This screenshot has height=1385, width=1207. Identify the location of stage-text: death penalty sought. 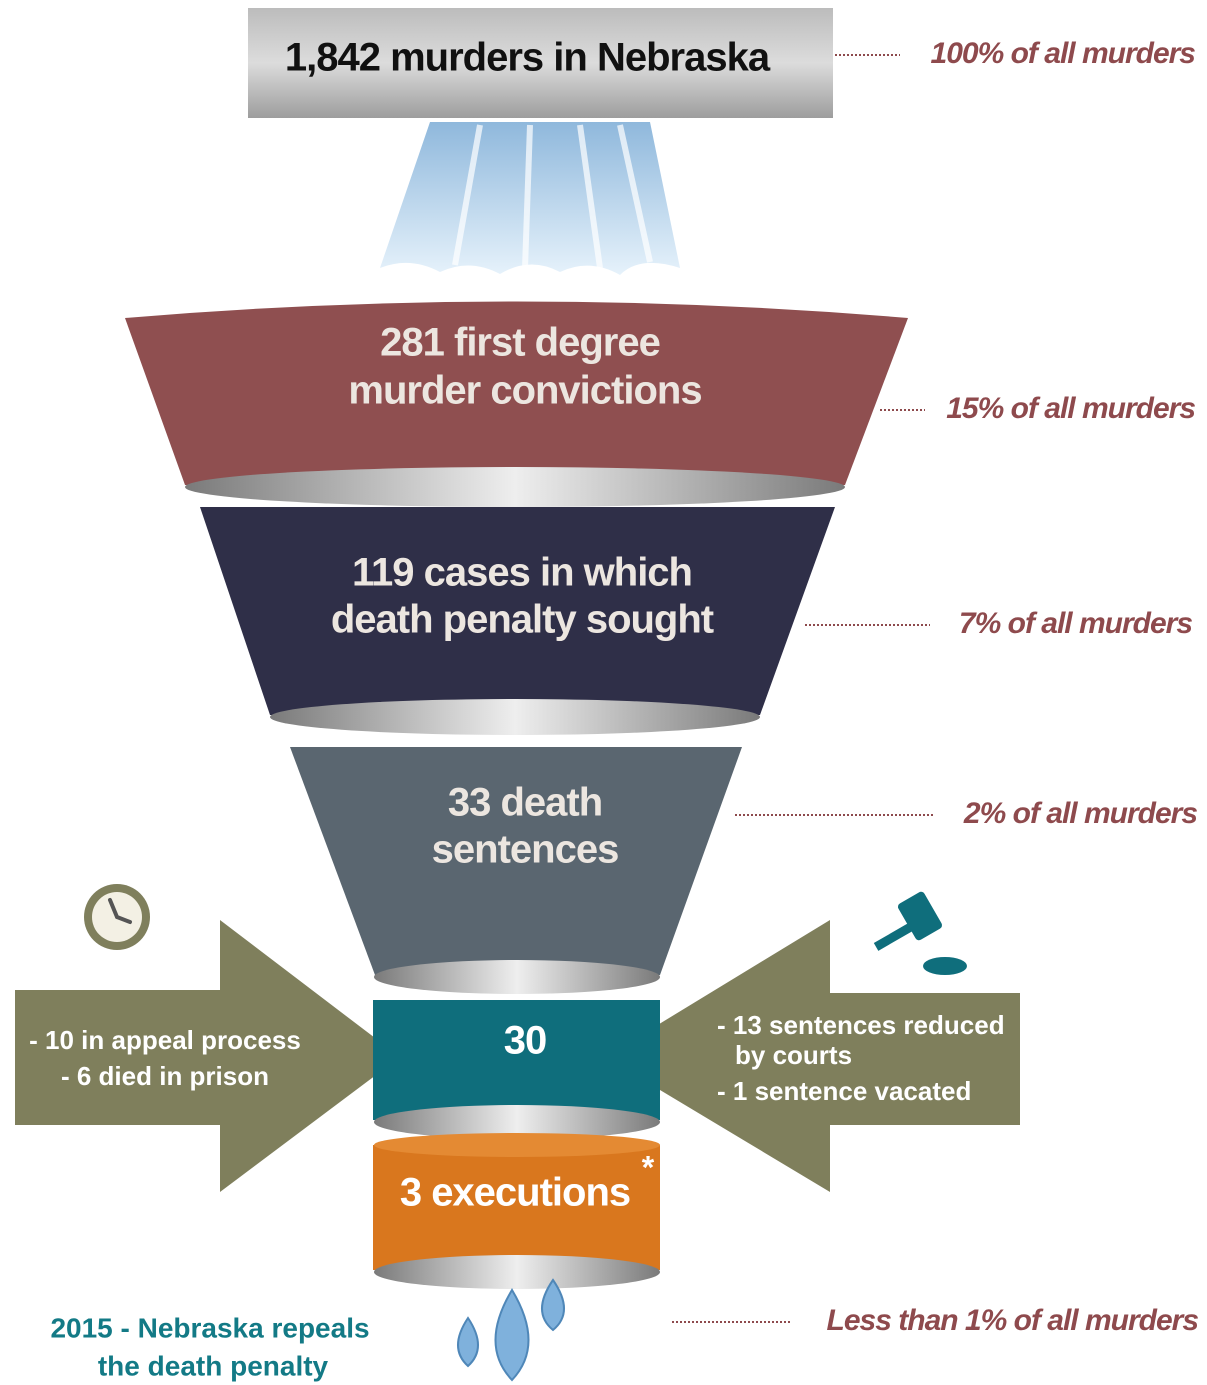
(522, 620).